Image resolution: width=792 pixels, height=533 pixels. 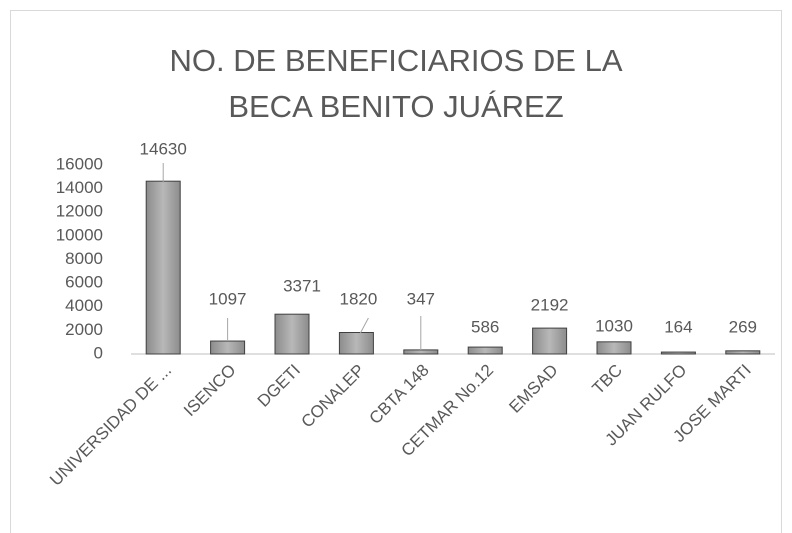 I want to click on y-tick-label: 12000, so click(x=79, y=211).